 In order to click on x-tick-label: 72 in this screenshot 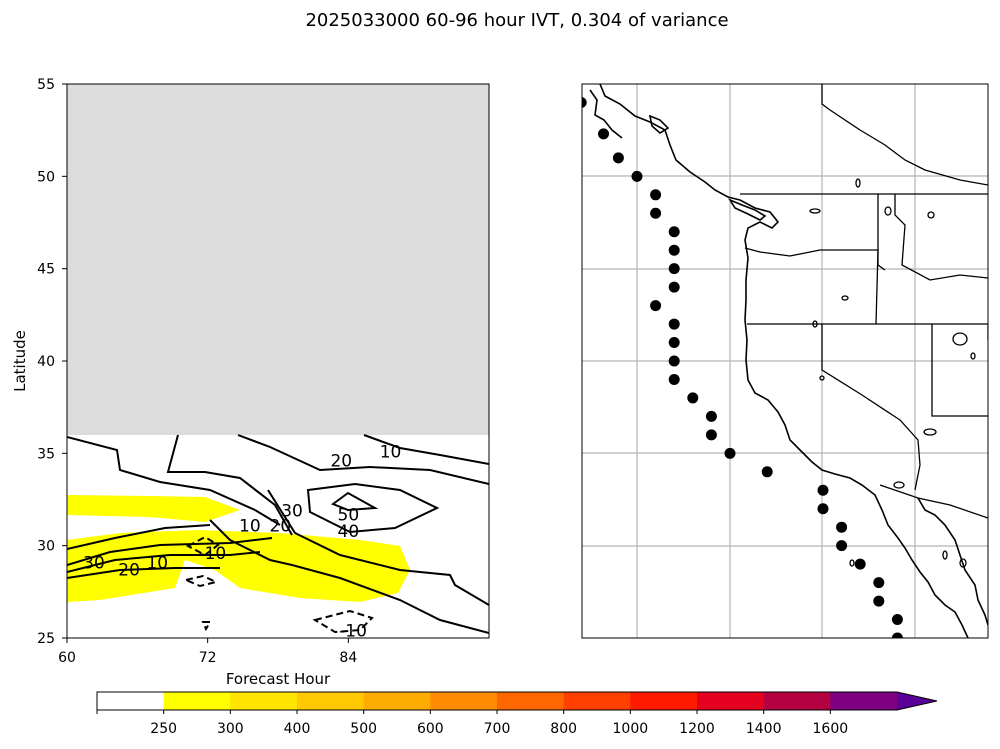, I will do `click(208, 658)`.